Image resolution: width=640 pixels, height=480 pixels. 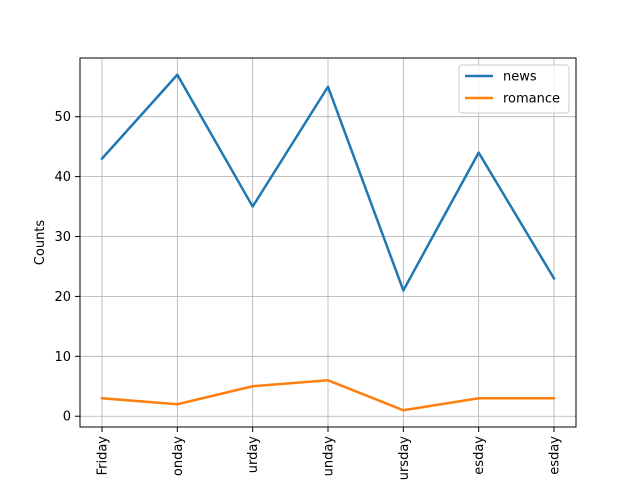 I want to click on x-tick-label: onday, so click(x=178, y=456).